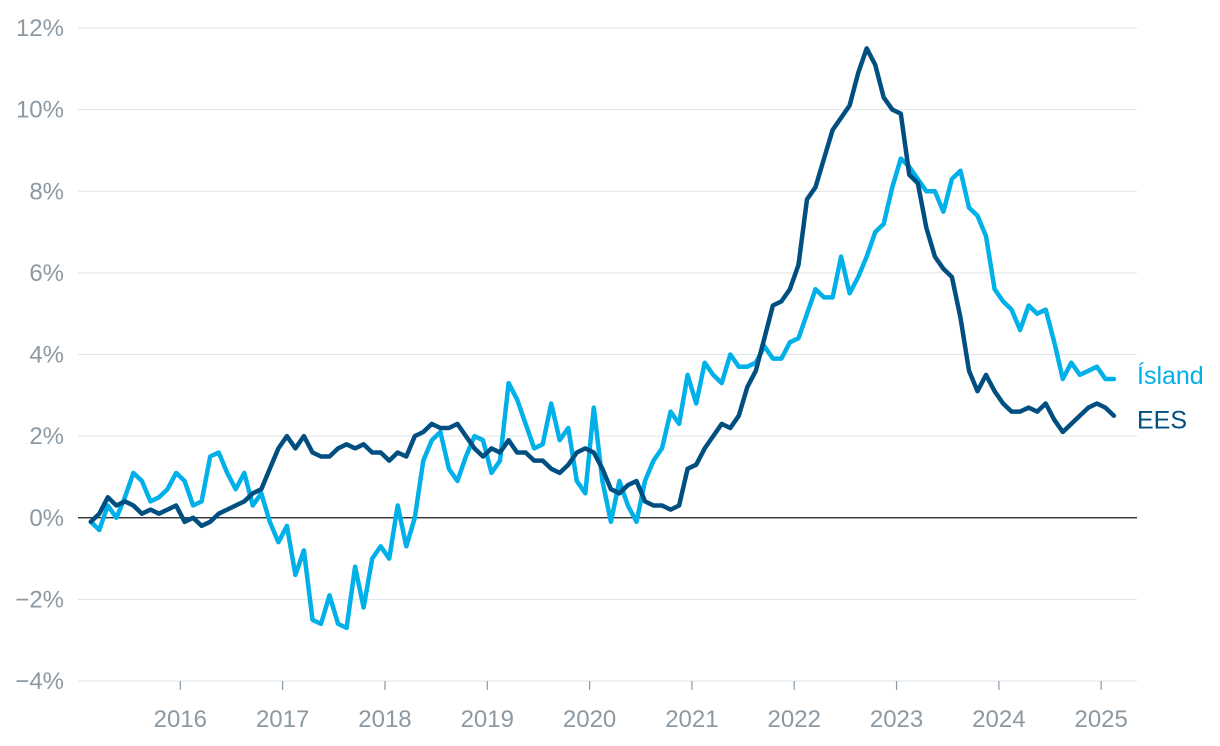  I want to click on y-tick-label: 12%, so click(40, 28).